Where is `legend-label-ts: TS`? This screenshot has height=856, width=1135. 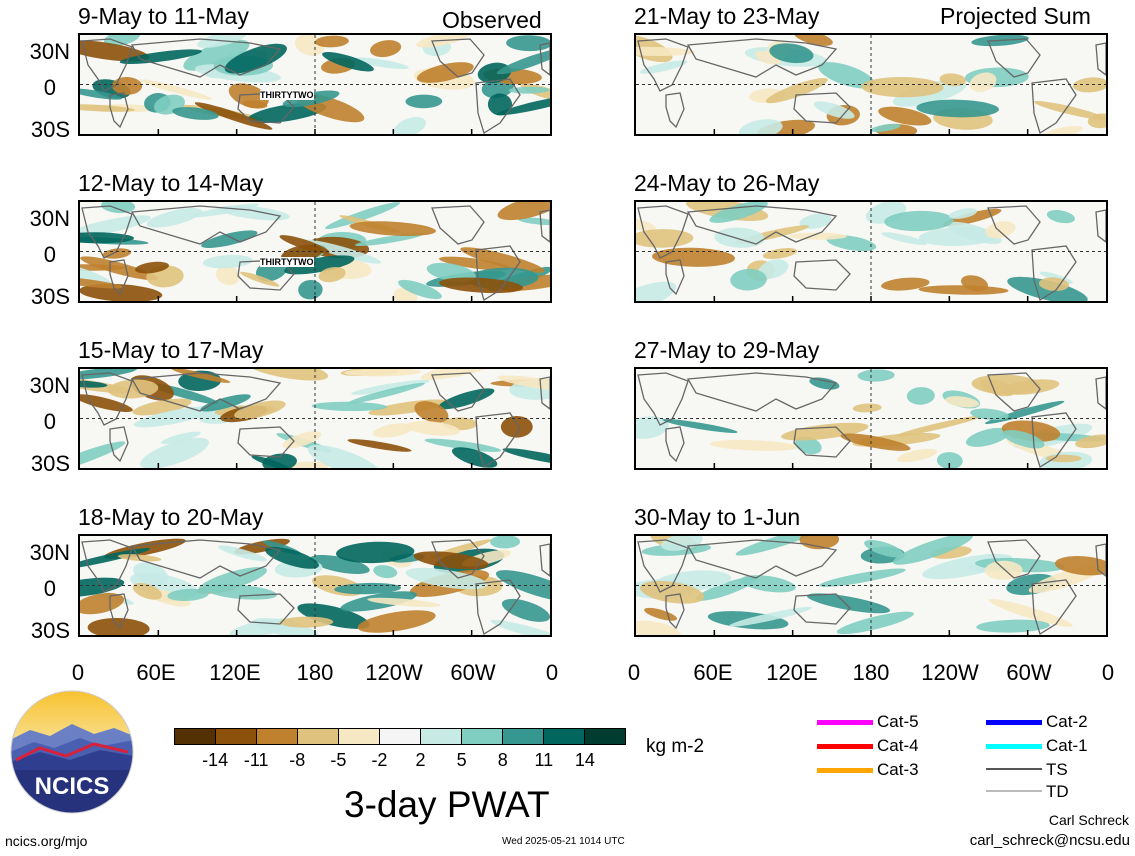
legend-label-ts: TS is located at coordinates (1057, 769).